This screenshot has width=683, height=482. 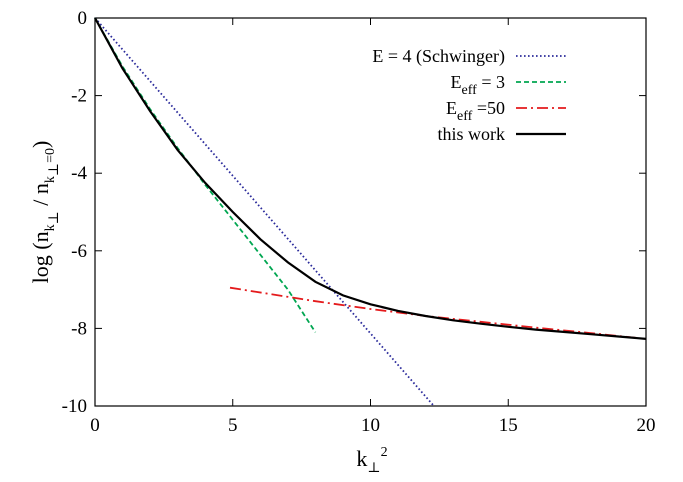 I want to click on x-tick-label: 10, so click(x=370, y=425).